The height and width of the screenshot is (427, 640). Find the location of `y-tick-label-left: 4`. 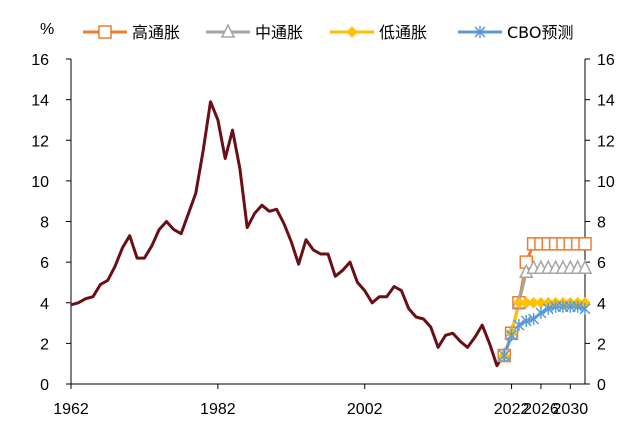

y-tick-label-left: 4 is located at coordinates (44, 304).